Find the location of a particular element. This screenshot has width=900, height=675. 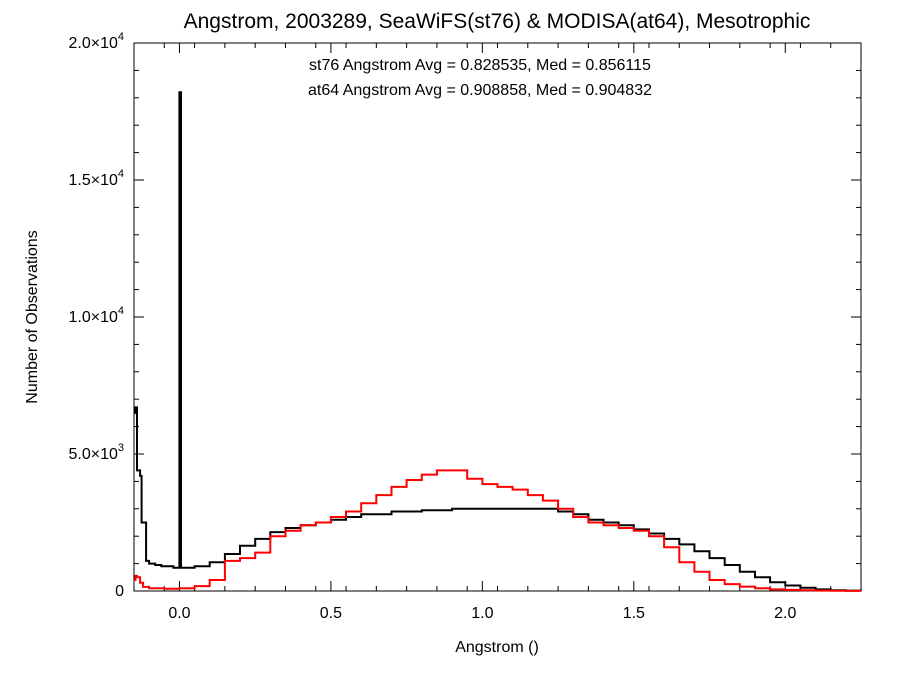

x-tick-label: 0.5 is located at coordinates (331, 613).